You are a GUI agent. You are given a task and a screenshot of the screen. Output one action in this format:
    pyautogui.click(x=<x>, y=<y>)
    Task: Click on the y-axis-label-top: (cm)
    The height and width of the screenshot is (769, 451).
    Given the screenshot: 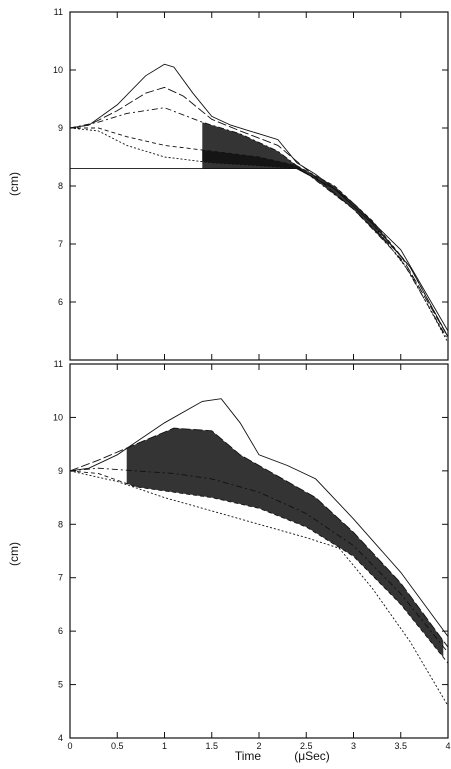 What is the action you would take?
    pyautogui.click(x=14, y=184)
    